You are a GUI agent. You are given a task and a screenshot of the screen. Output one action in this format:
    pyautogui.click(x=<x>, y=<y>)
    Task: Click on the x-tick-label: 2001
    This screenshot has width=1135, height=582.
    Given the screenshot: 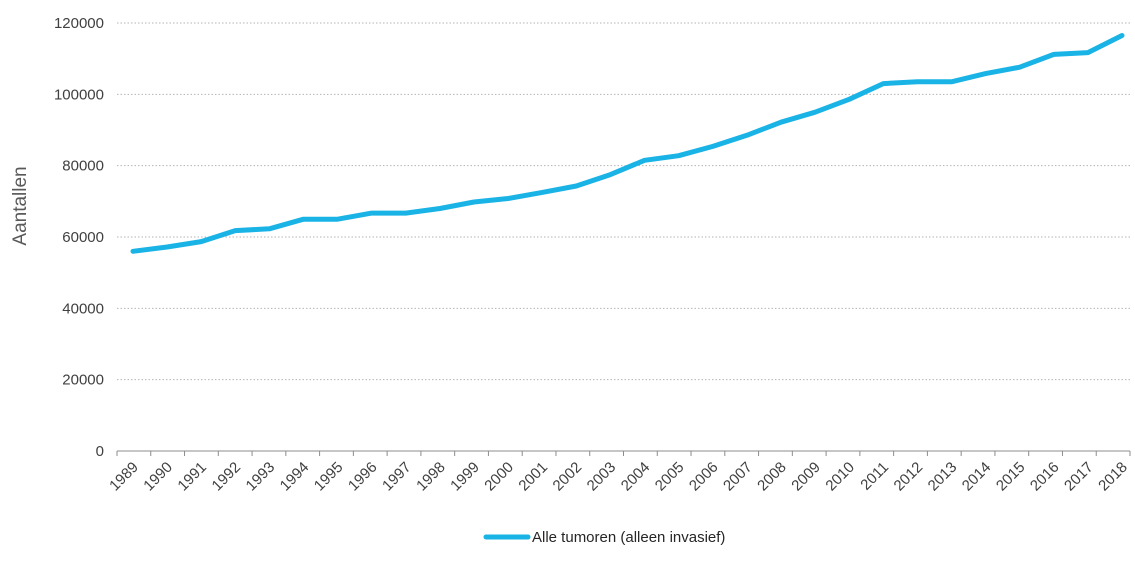 What is the action you would take?
    pyautogui.click(x=533, y=477)
    